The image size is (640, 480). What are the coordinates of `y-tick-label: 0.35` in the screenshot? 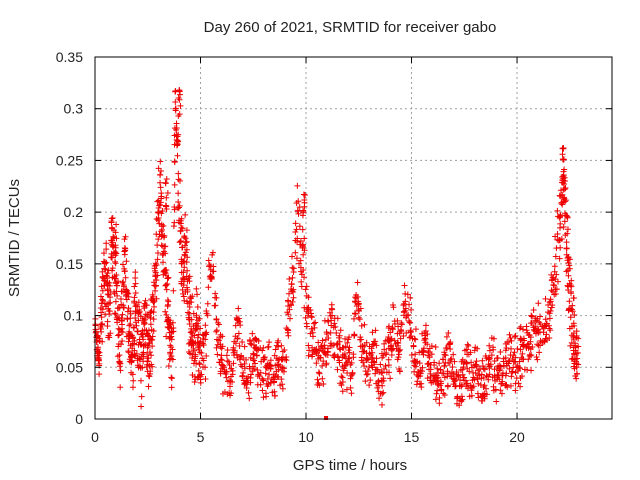 It's located at (69, 57).